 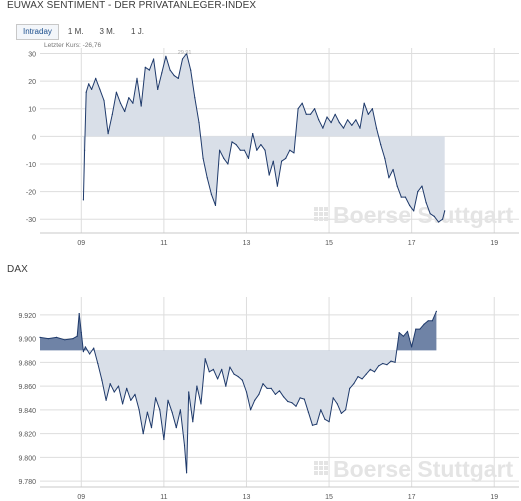 I want to click on y-tick-label: 30, so click(x=32, y=55).